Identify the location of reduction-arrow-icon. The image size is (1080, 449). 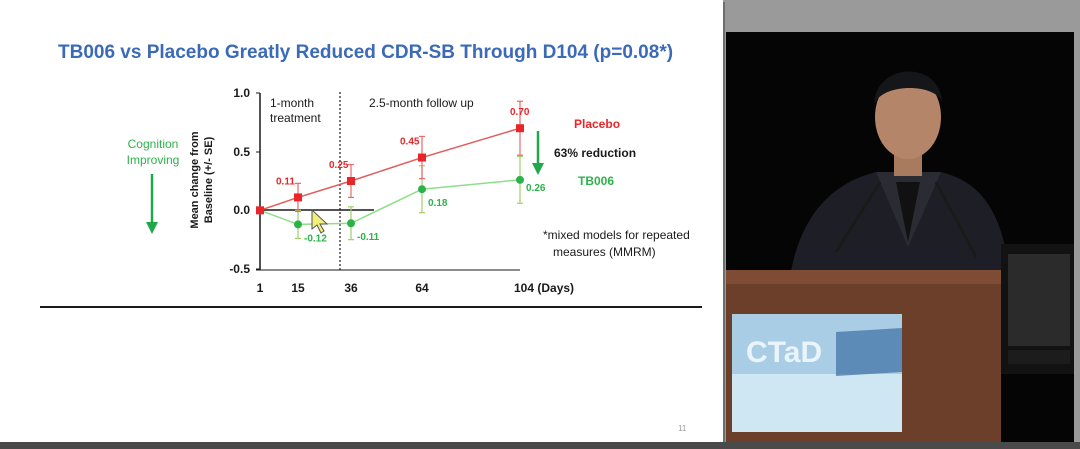
(538, 153).